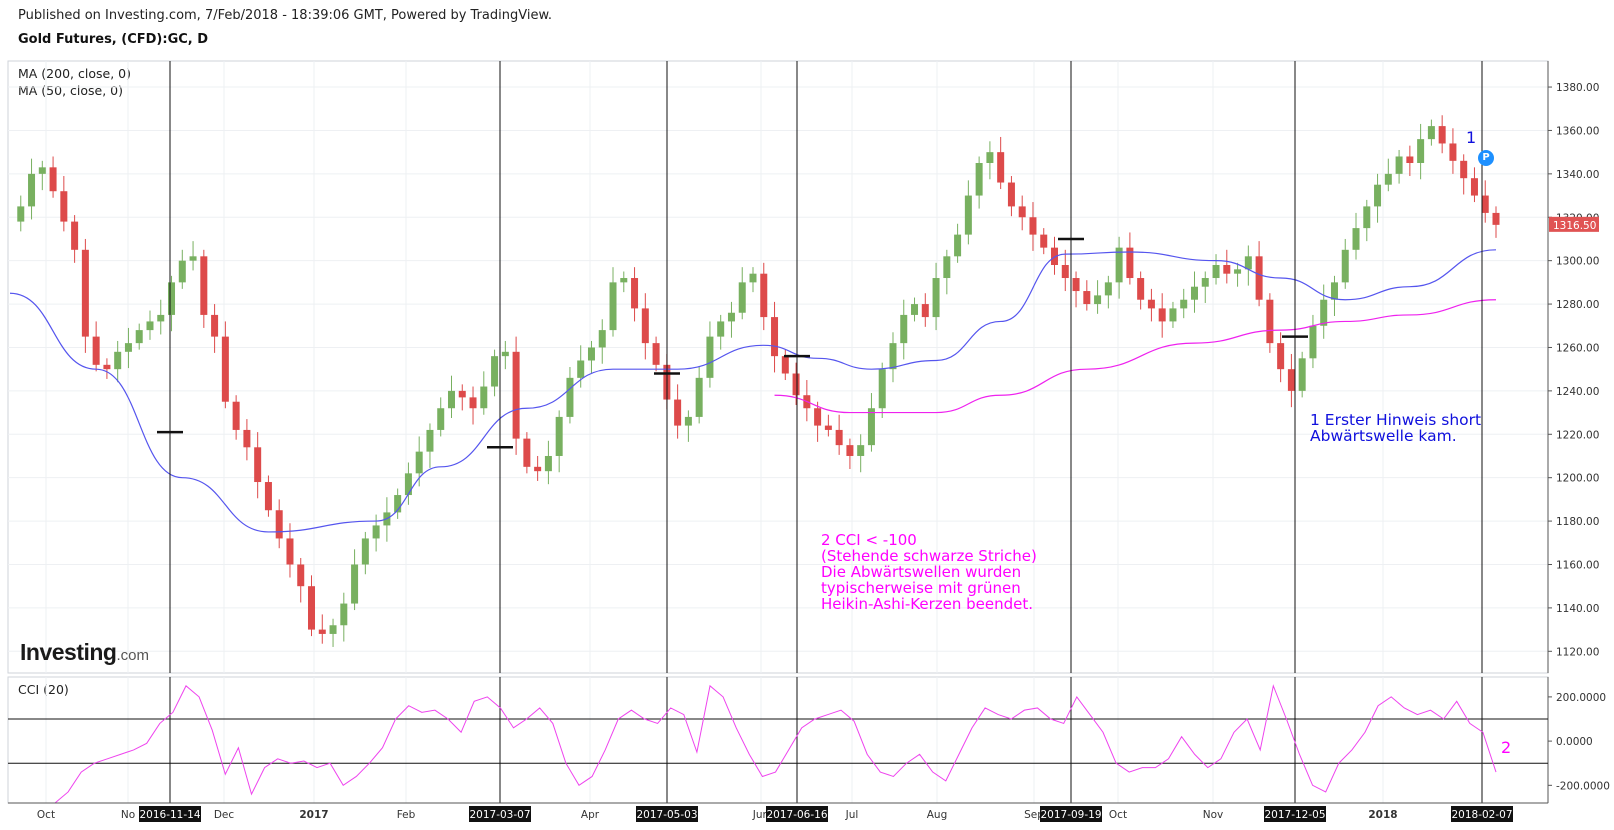 The width and height of the screenshot is (1614, 830). Describe the element at coordinates (852, 815) in the screenshot. I see `x-tick-label: Jul` at that location.